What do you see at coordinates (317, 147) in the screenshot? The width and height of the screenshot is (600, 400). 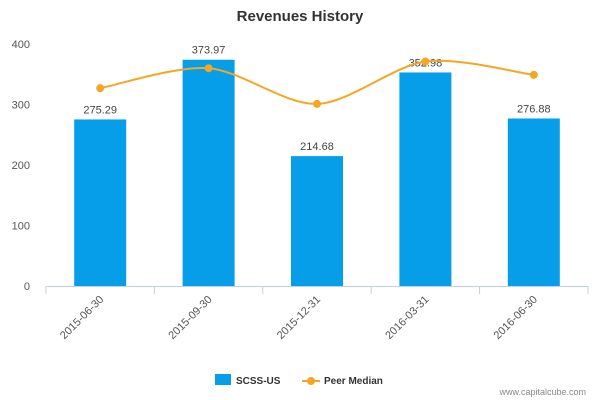 I see `bar-data-label: 214.68` at bounding box center [317, 147].